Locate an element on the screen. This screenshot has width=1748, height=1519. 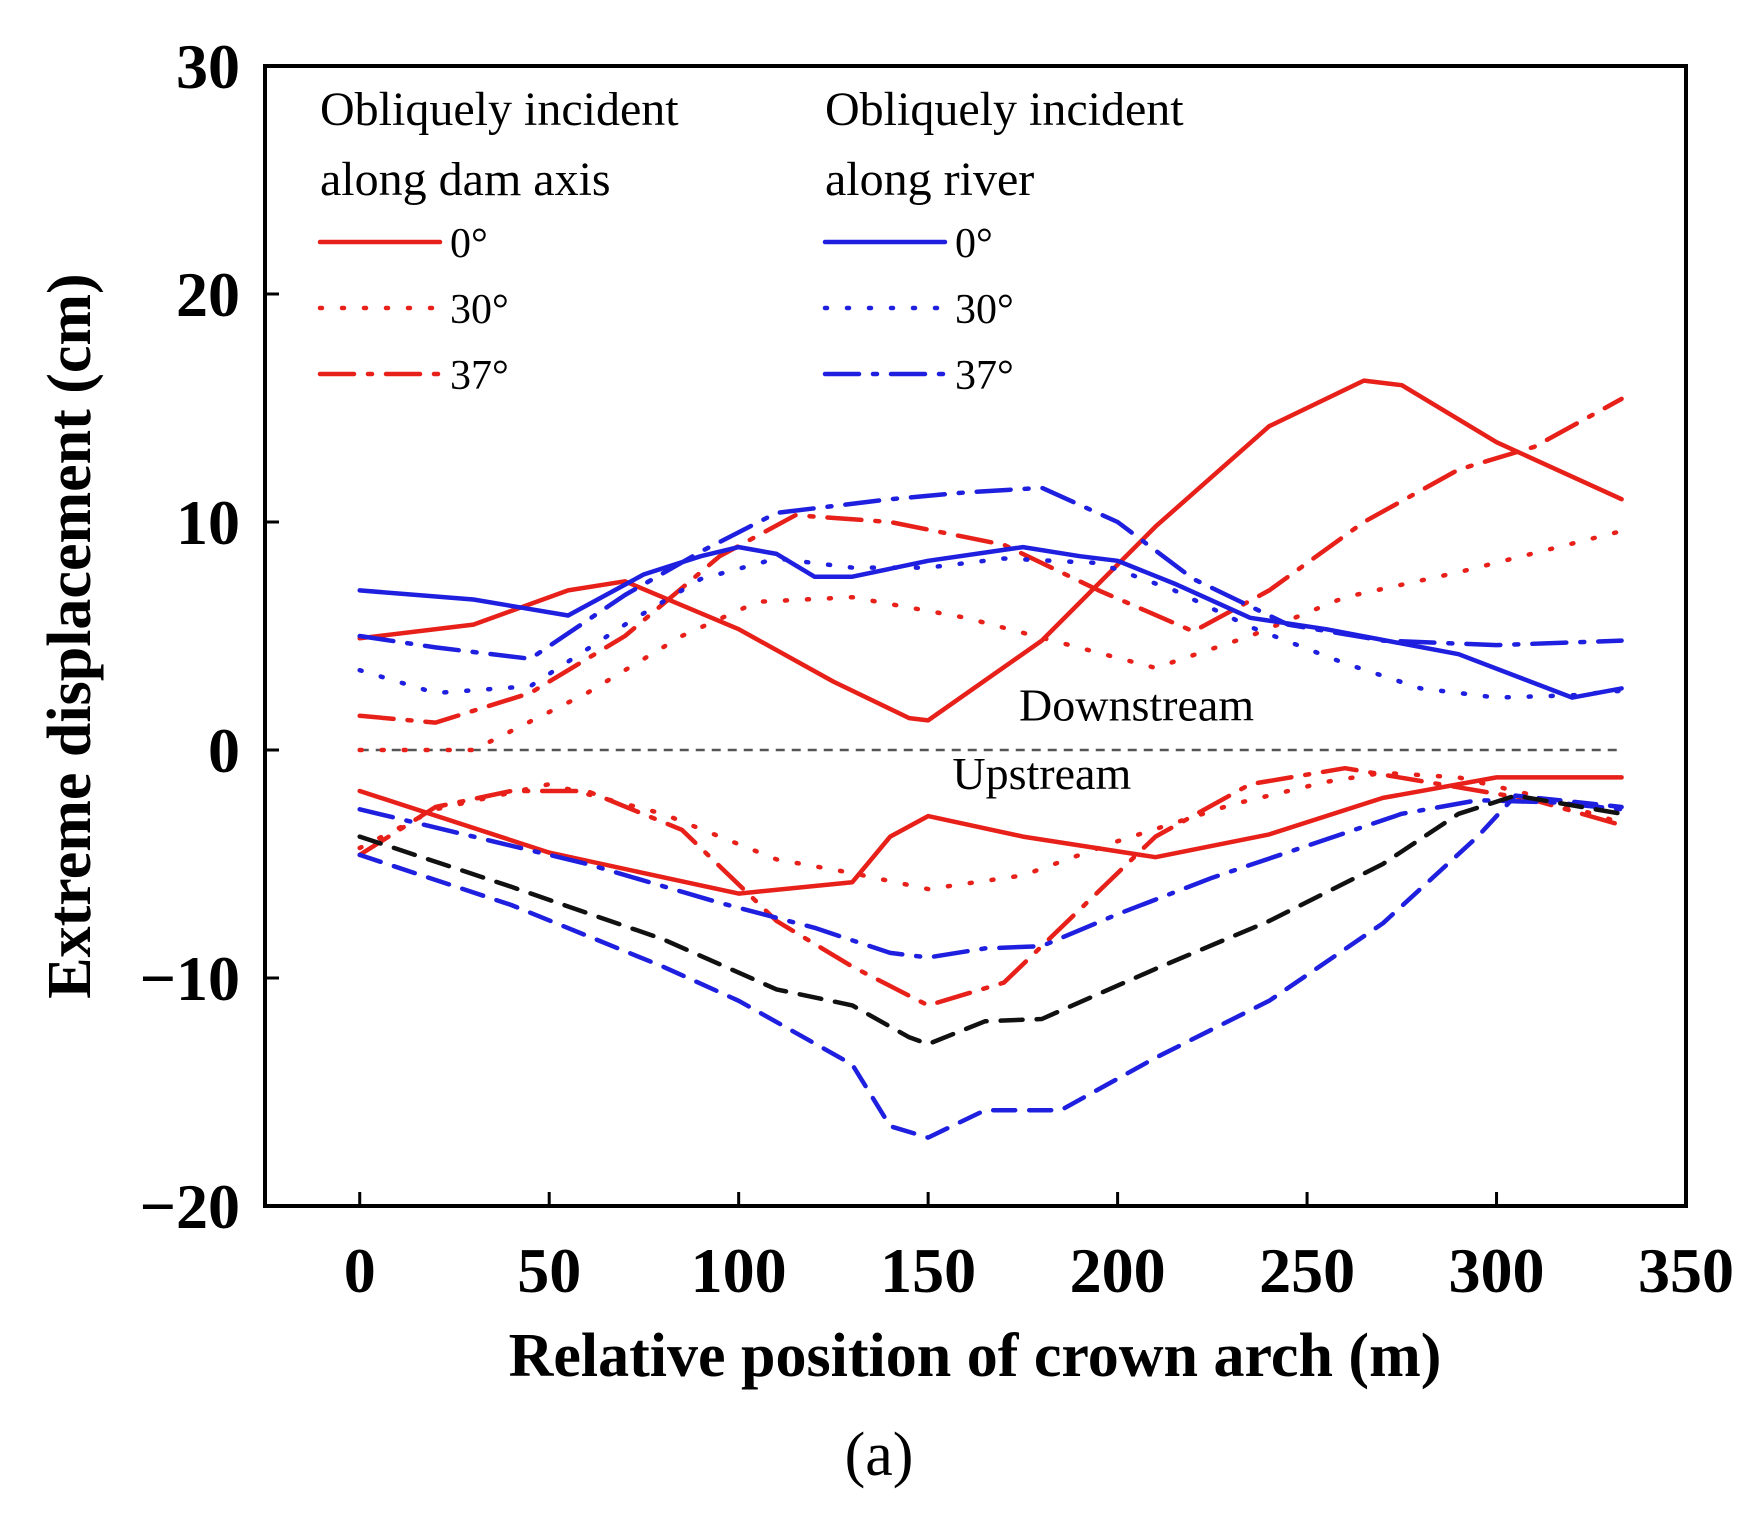
y-tick-label: −20 is located at coordinates (190, 1206).